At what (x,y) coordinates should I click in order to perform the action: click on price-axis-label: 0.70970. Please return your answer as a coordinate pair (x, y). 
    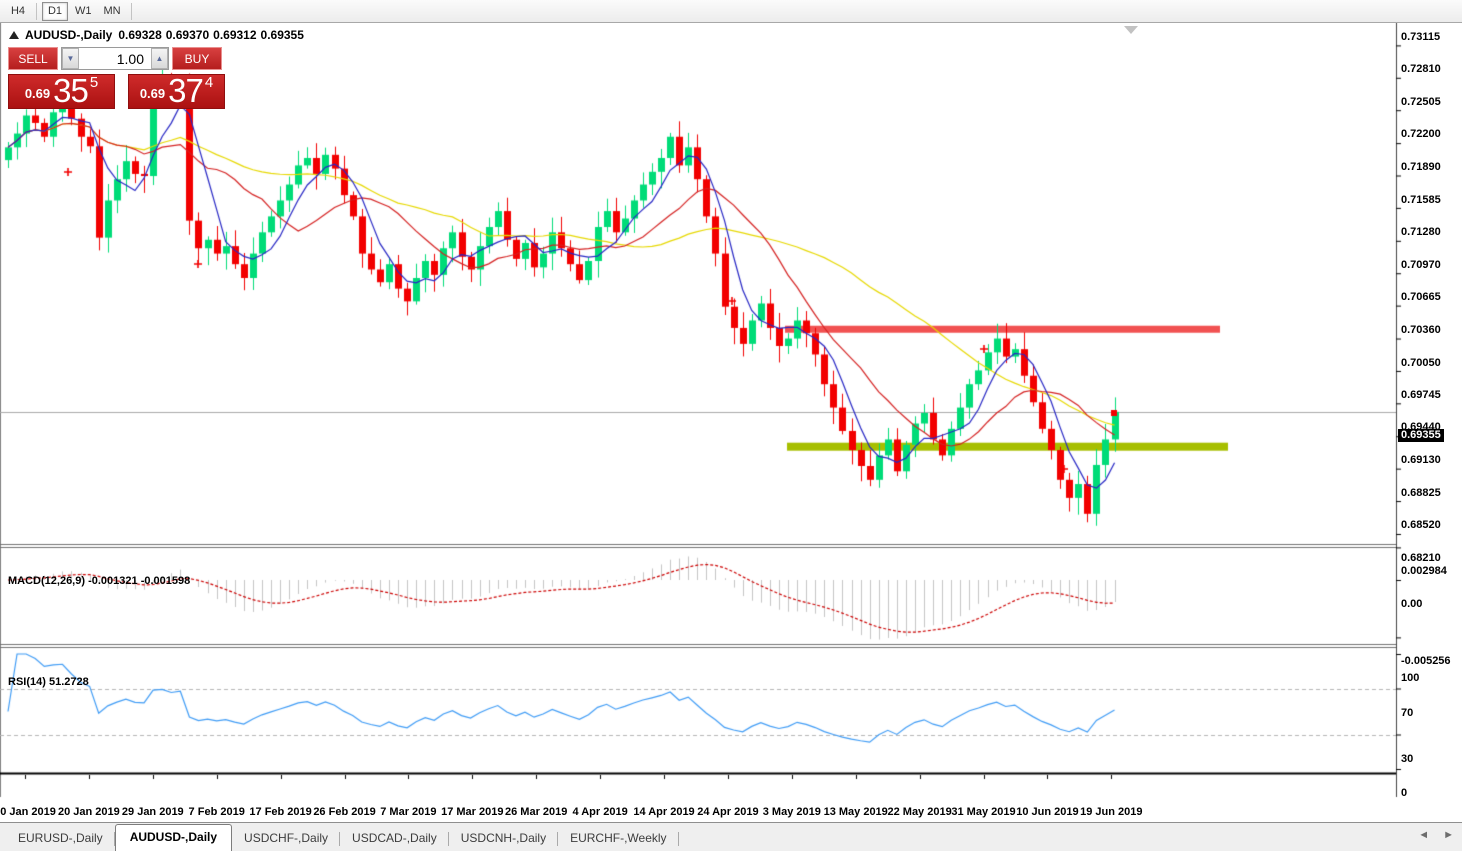
    Looking at the image, I should click on (1421, 264).